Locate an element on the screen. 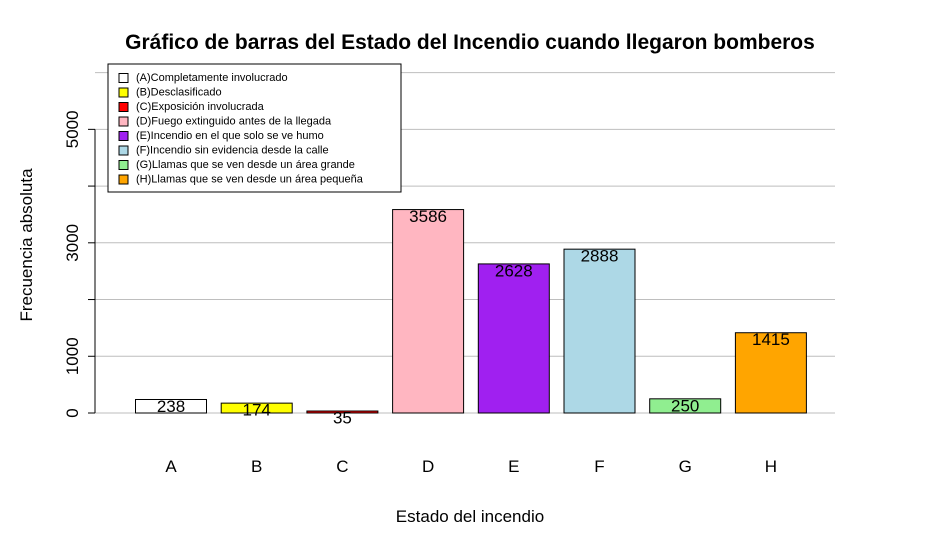 The image size is (938, 537). bar-A is located at coordinates (171, 406).